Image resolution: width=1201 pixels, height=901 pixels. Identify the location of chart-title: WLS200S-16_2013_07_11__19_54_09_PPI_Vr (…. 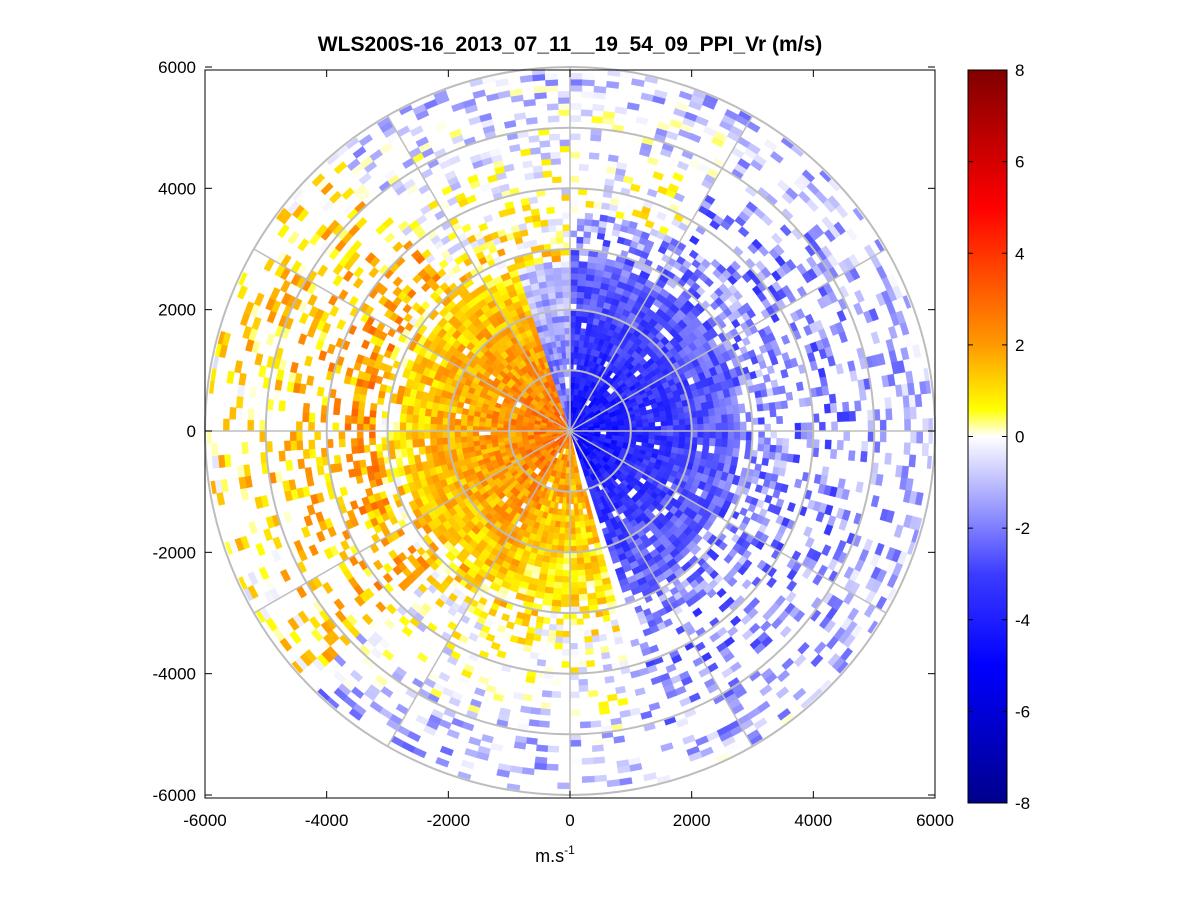
(570, 44).